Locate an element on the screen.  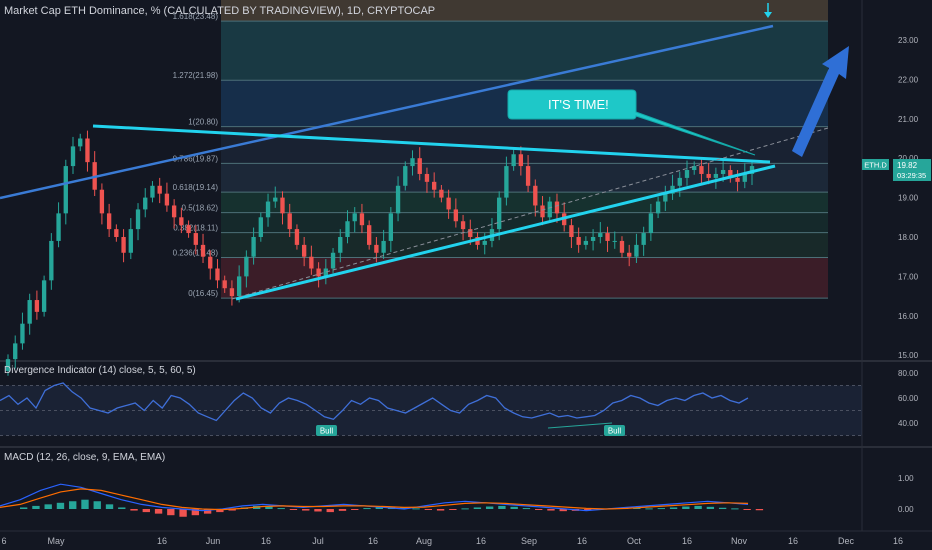
bull-badge is located at coordinates (614, 430).